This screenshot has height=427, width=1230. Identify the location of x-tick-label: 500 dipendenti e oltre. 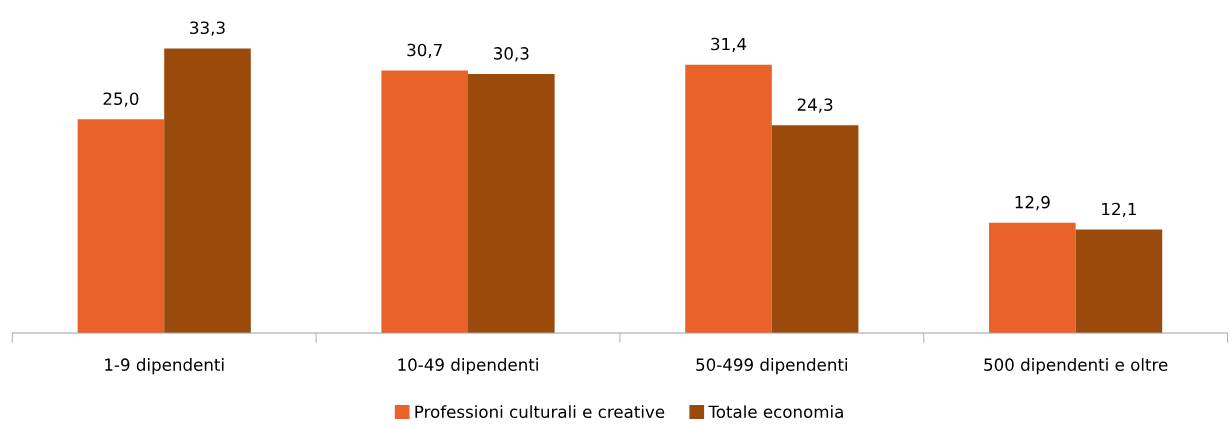
(1076, 366).